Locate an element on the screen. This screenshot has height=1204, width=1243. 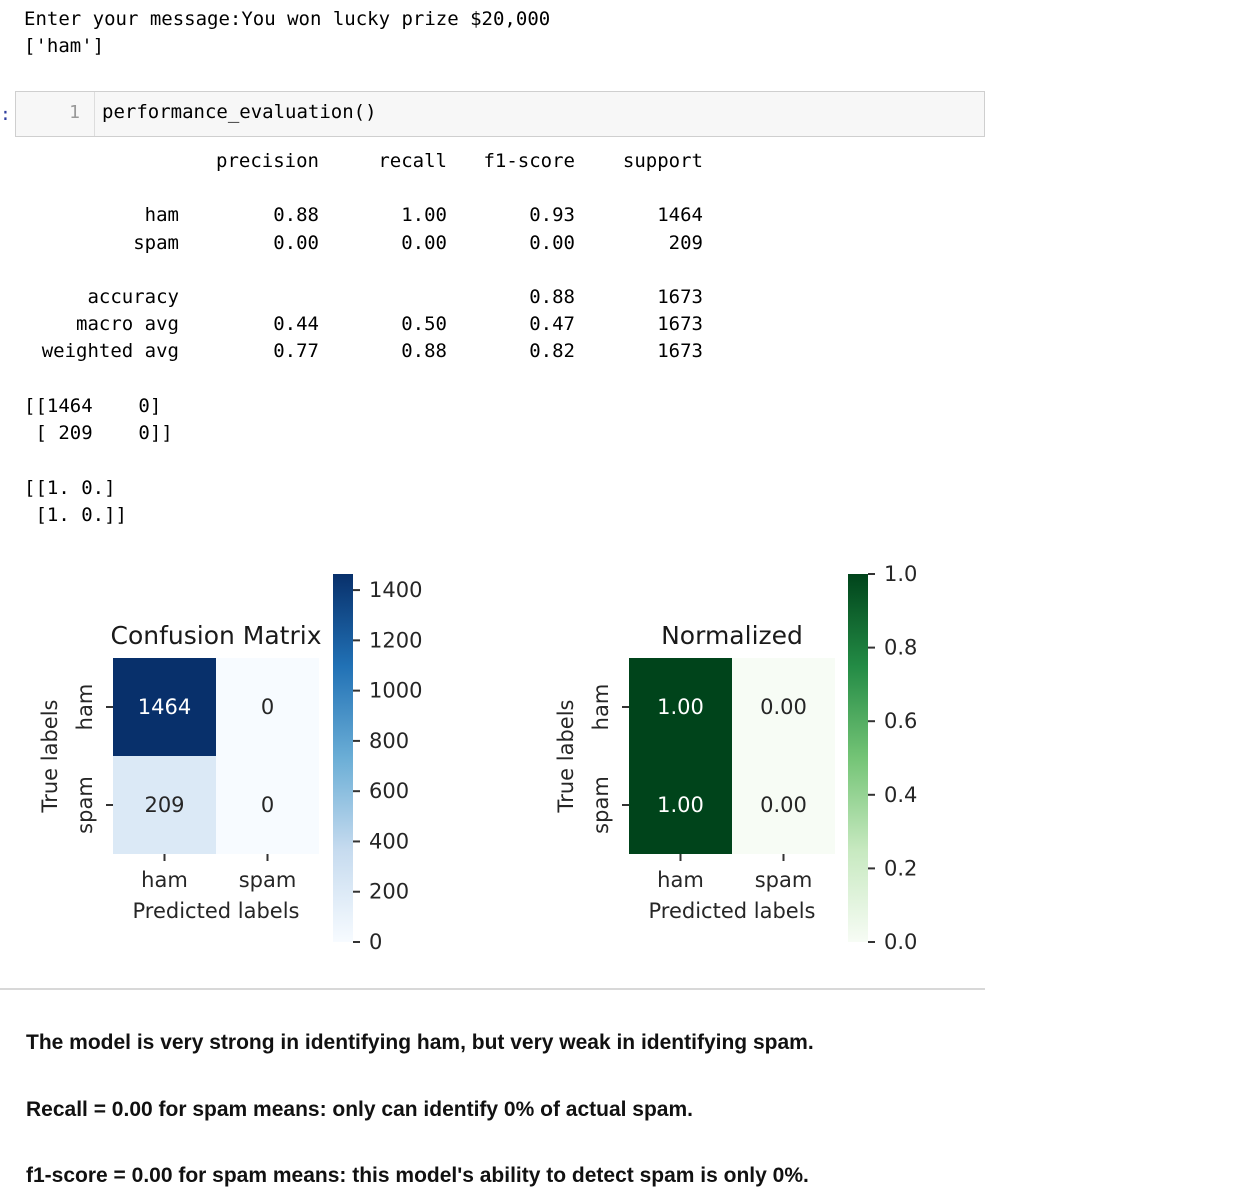
cell-precision: 0.88 is located at coordinates (296, 215).